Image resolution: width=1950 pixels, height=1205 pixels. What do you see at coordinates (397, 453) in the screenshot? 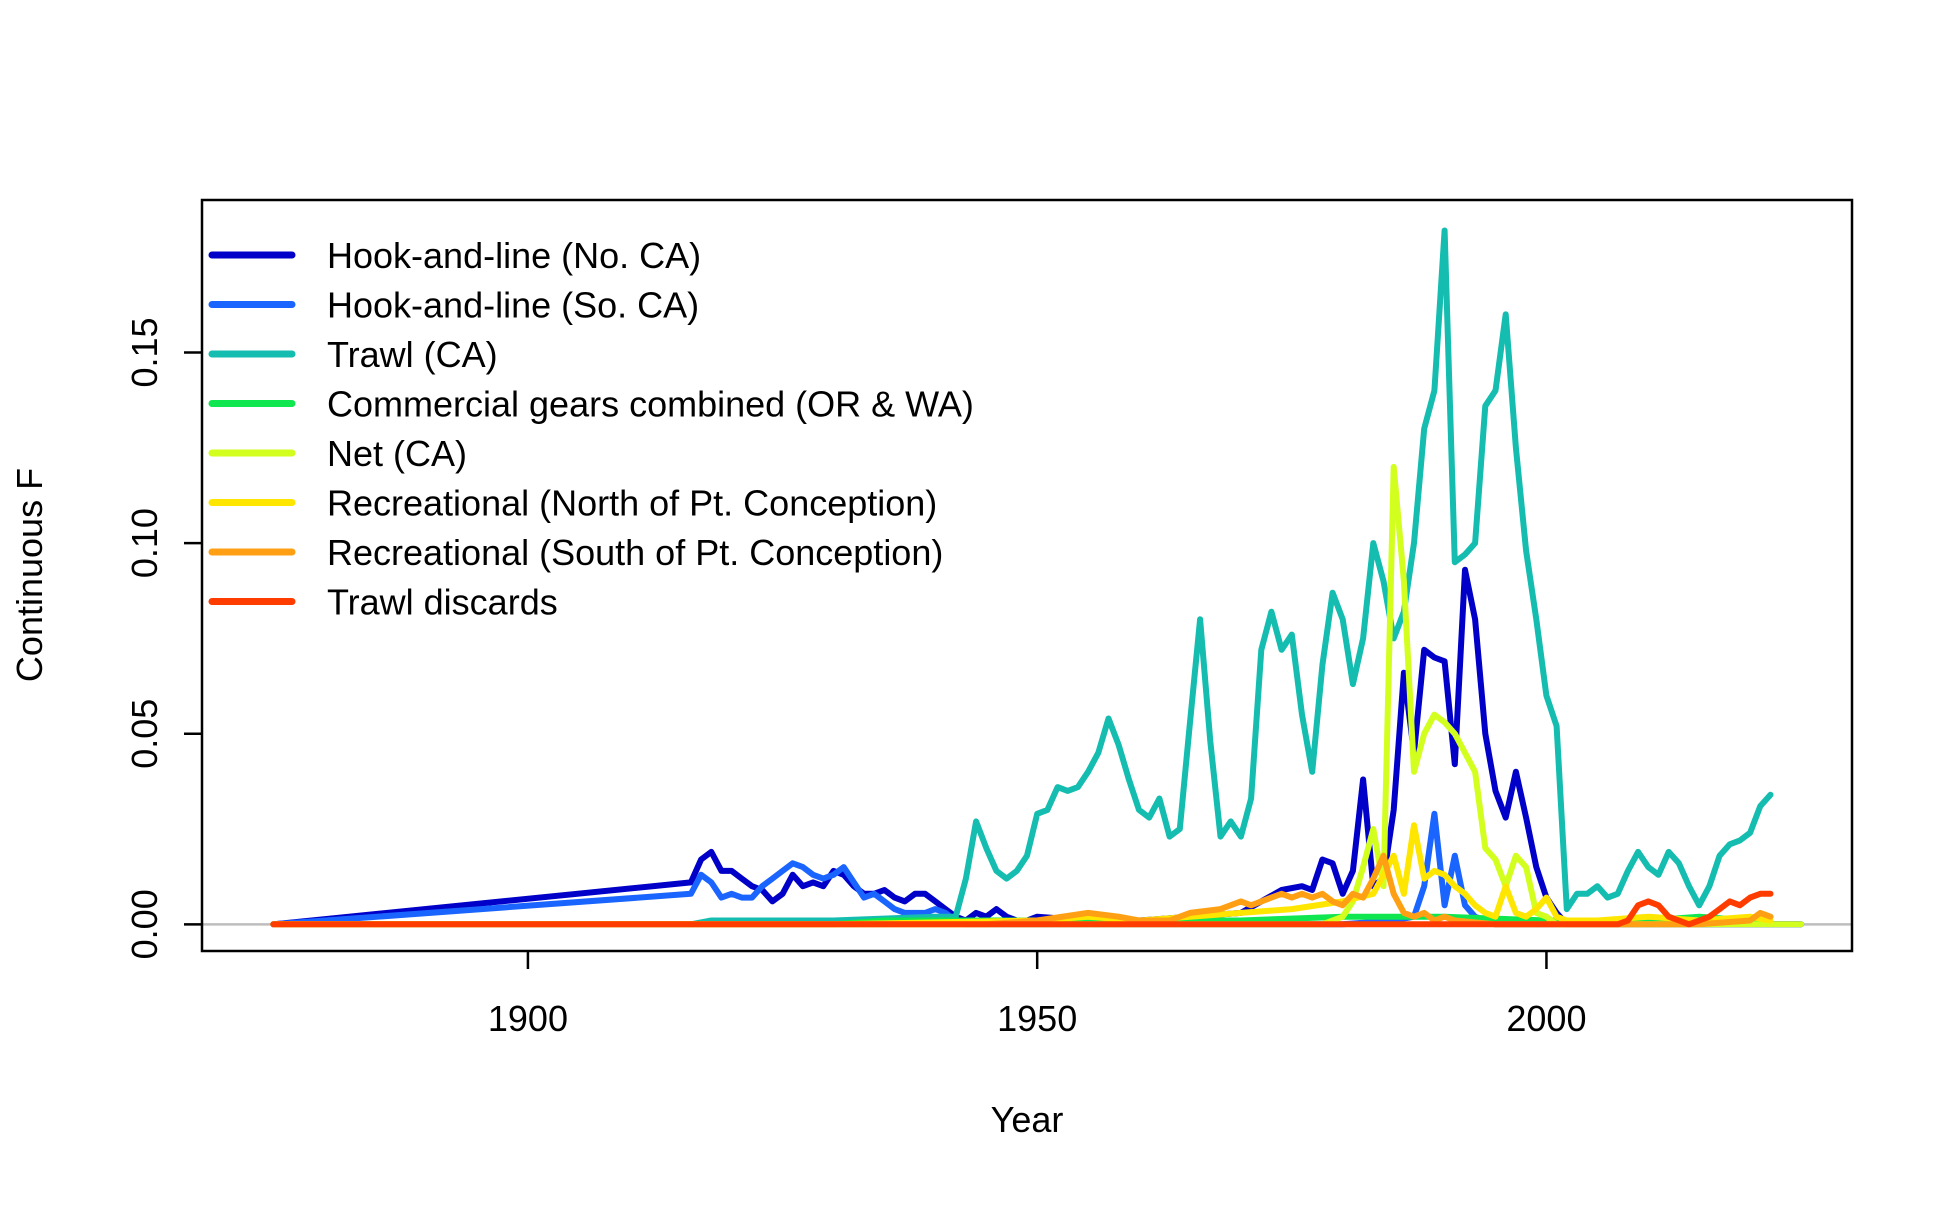
I see `legend-label: Net (CA)` at bounding box center [397, 453].